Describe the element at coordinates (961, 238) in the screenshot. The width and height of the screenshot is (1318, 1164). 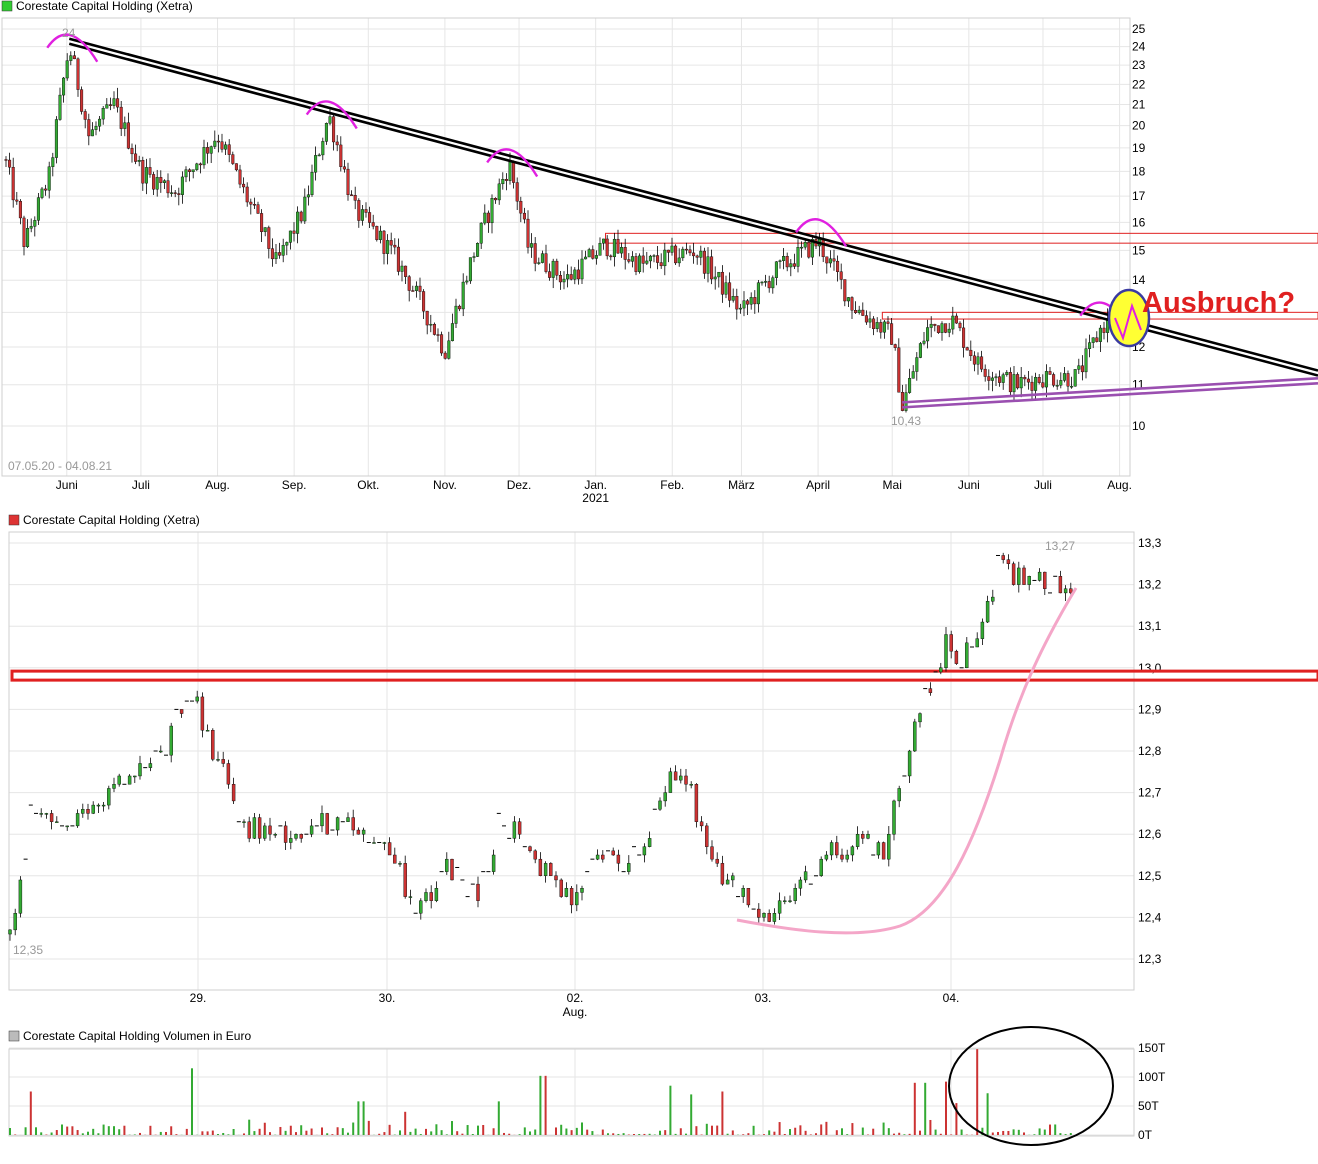
I see `top-resistance-band` at that location.